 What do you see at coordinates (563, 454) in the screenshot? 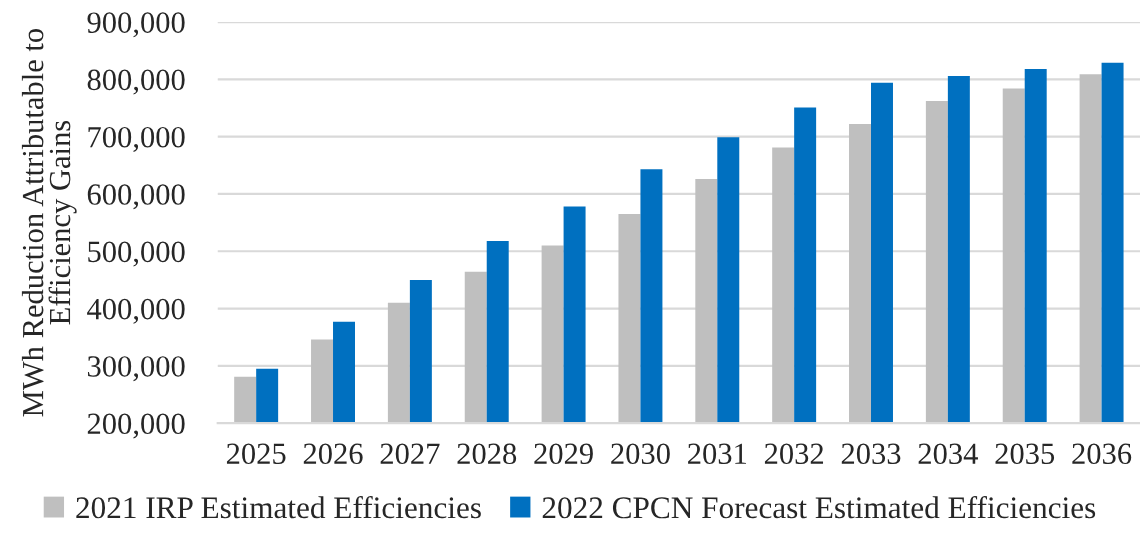
I see `x-tick-label: 2029` at bounding box center [563, 454].